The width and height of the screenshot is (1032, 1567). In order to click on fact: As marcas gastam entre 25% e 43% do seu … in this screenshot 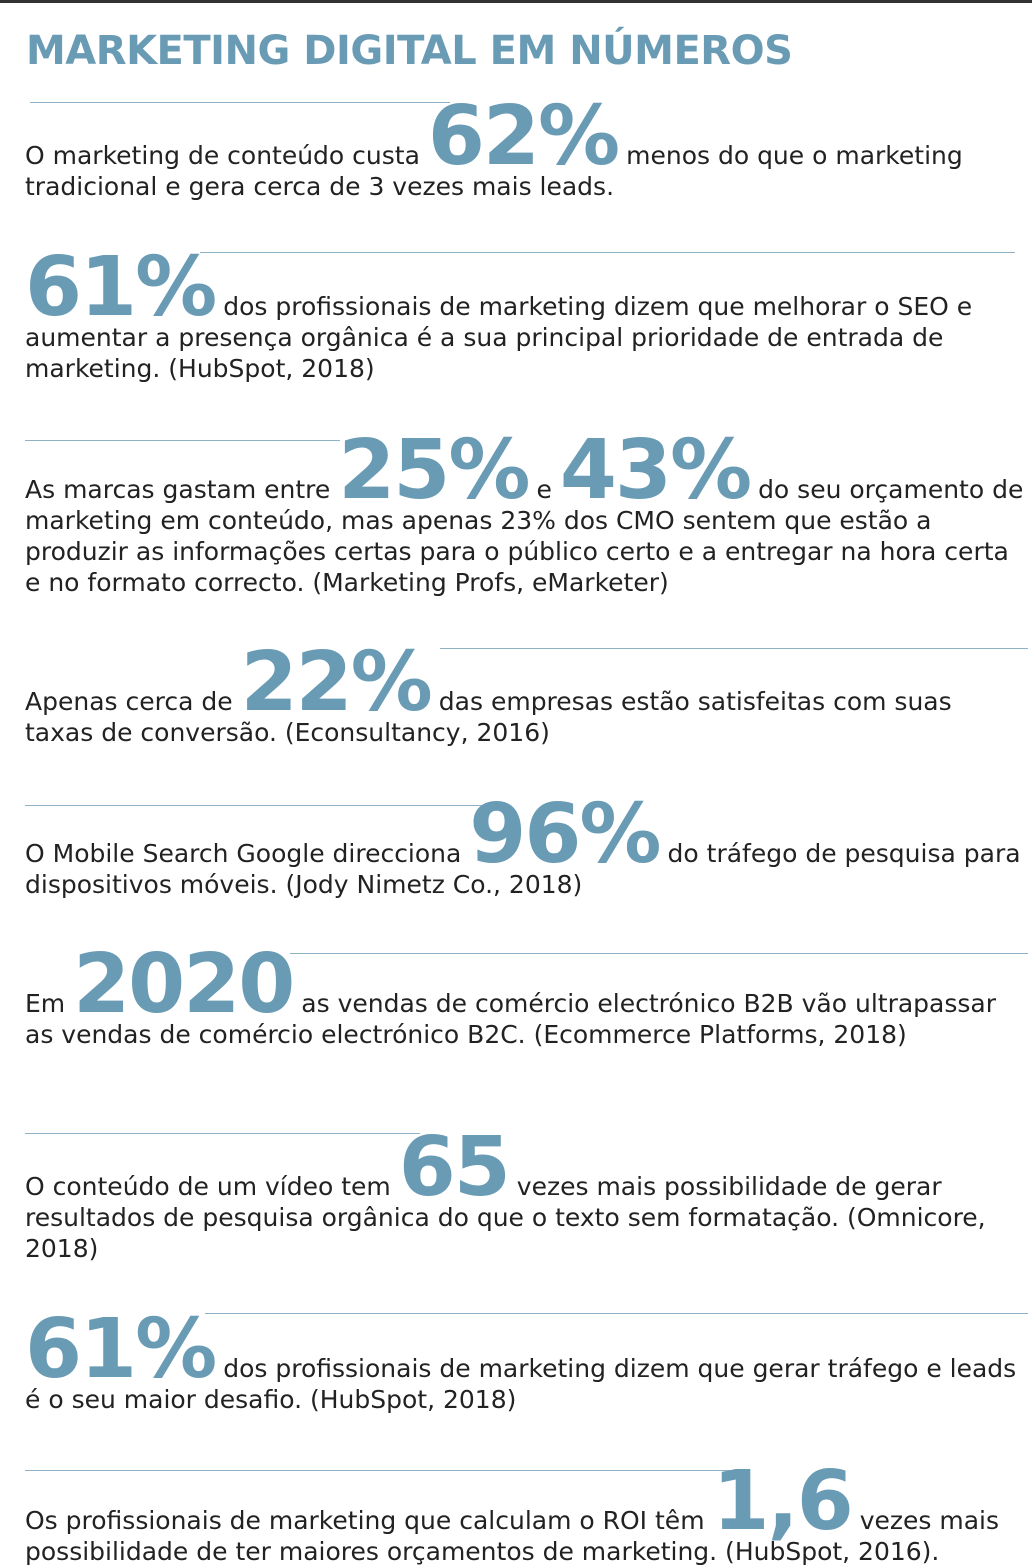, I will do `click(526, 514)`.